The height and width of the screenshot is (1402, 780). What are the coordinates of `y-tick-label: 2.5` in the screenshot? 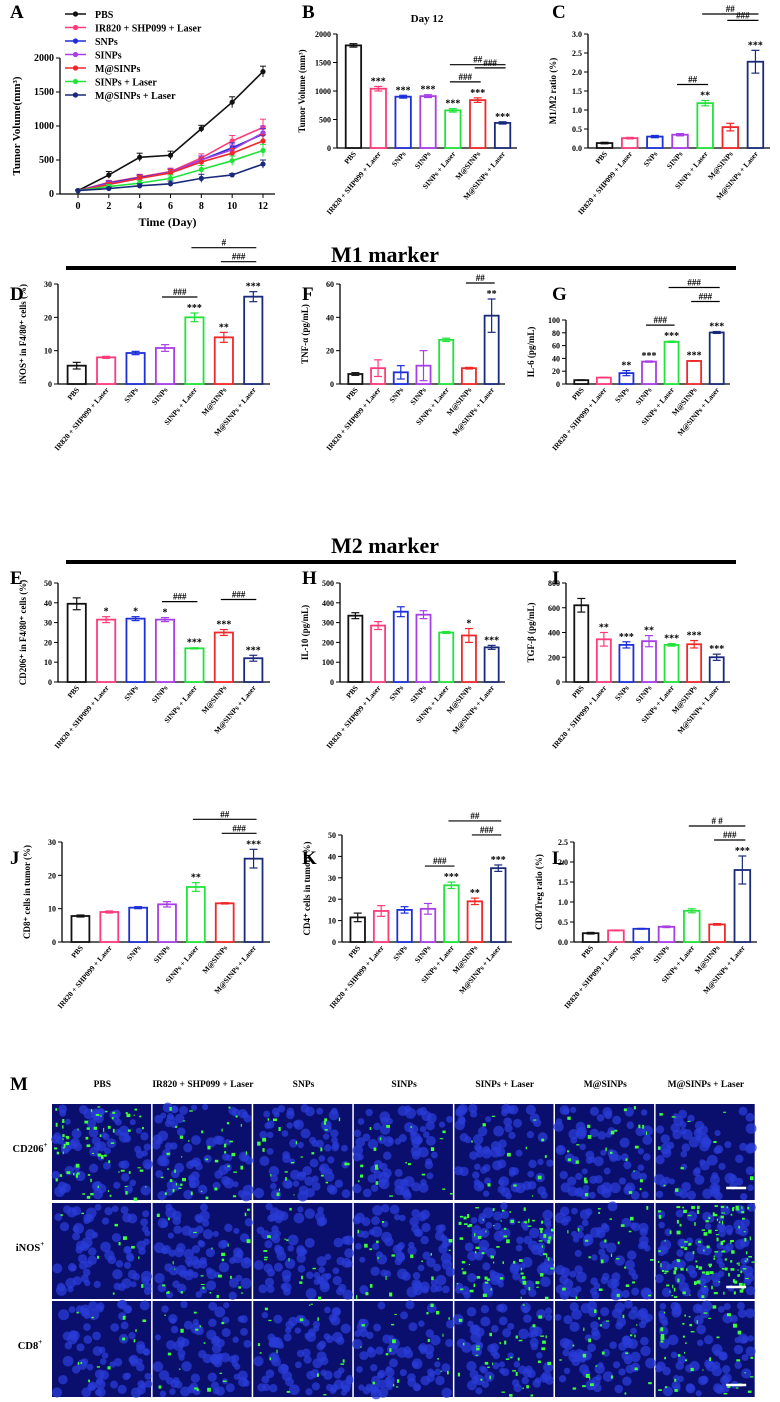 It's located at (577, 53).